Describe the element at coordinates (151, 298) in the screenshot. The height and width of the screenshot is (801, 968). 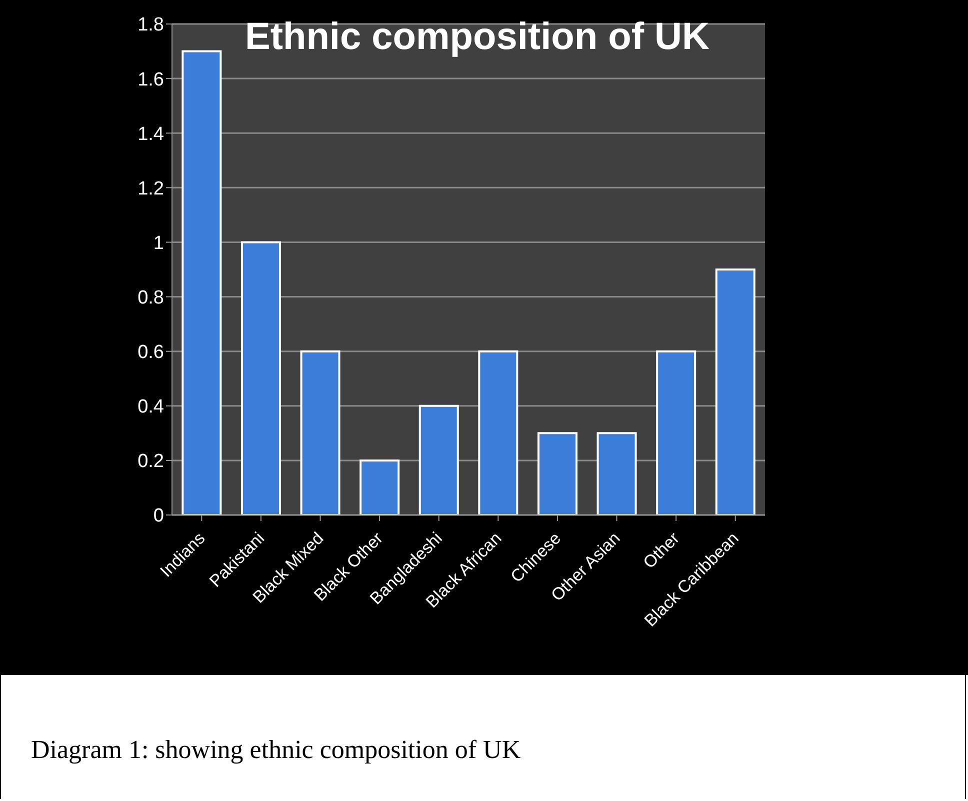
I see `y-tick-label: 0.8` at that location.